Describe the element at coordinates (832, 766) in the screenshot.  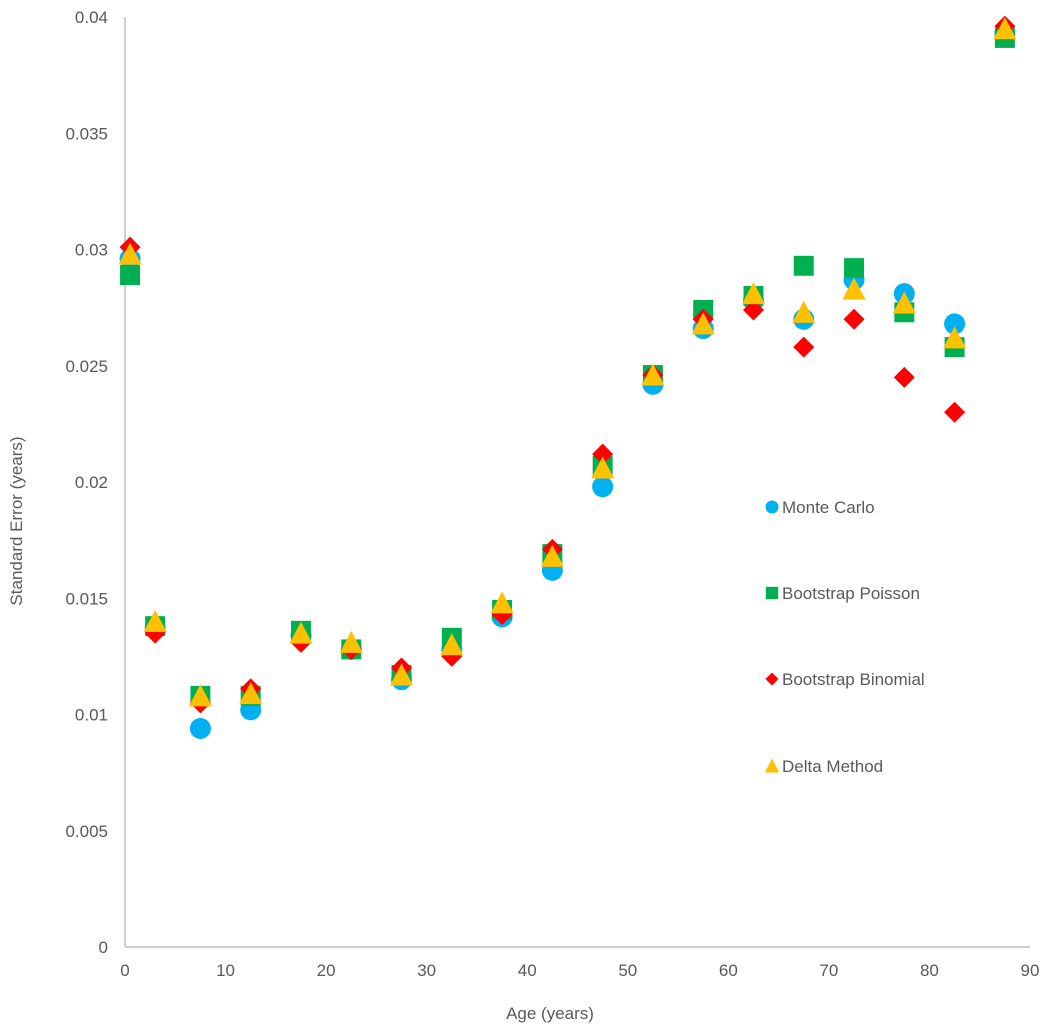
I see `legend-label: Delta Method` at that location.